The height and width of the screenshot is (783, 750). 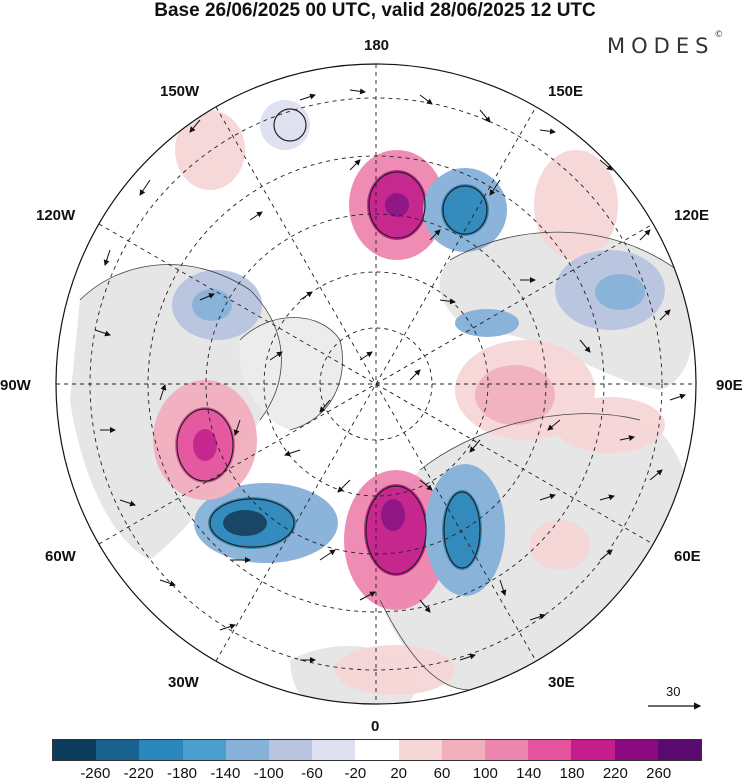 I want to click on colorbar-tick-label: -100, so click(x=268, y=773).